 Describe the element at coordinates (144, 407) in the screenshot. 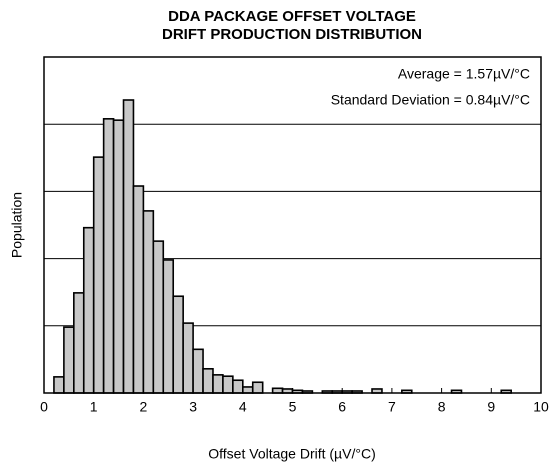

I see `x-tick-label: 2` at that location.